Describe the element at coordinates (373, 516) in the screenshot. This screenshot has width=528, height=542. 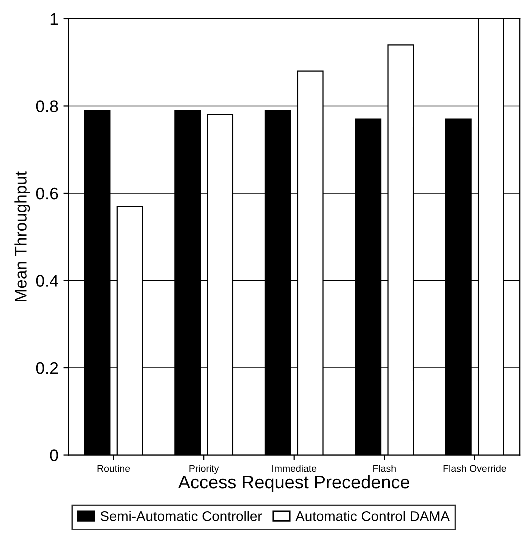
I see `legend-label: Automatic Control DAMA` at that location.